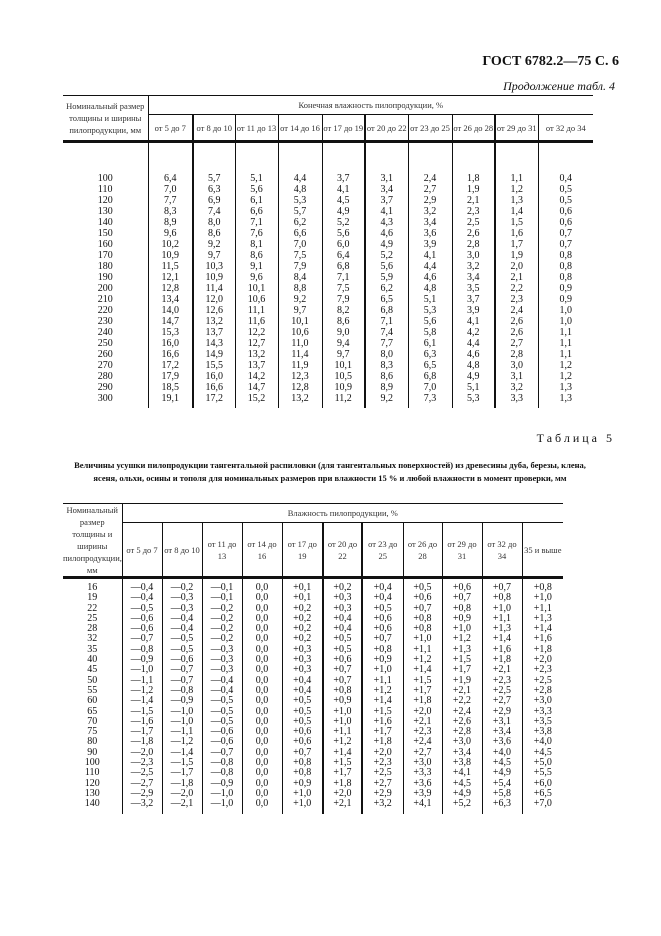 The height and width of the screenshot is (936, 661). What do you see at coordinates (92, 701) in the screenshot?
I see `row-size-cell: 60` at bounding box center [92, 701].